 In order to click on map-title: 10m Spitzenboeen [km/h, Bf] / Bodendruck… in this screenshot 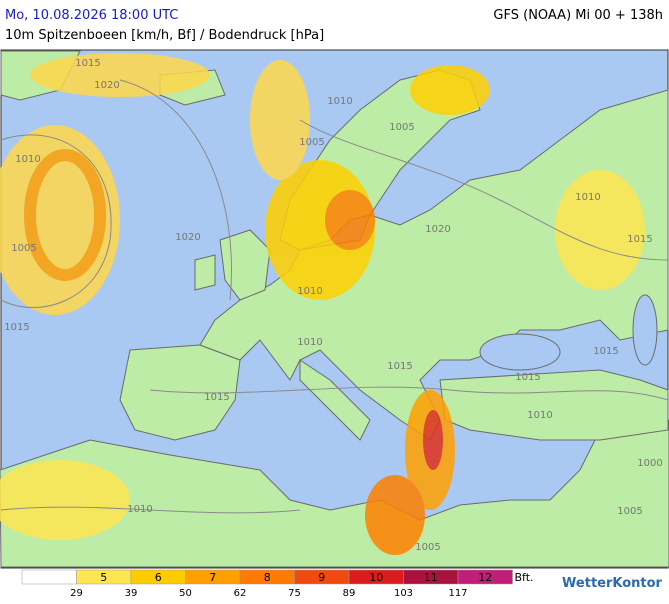, I will do `click(164, 35)`.